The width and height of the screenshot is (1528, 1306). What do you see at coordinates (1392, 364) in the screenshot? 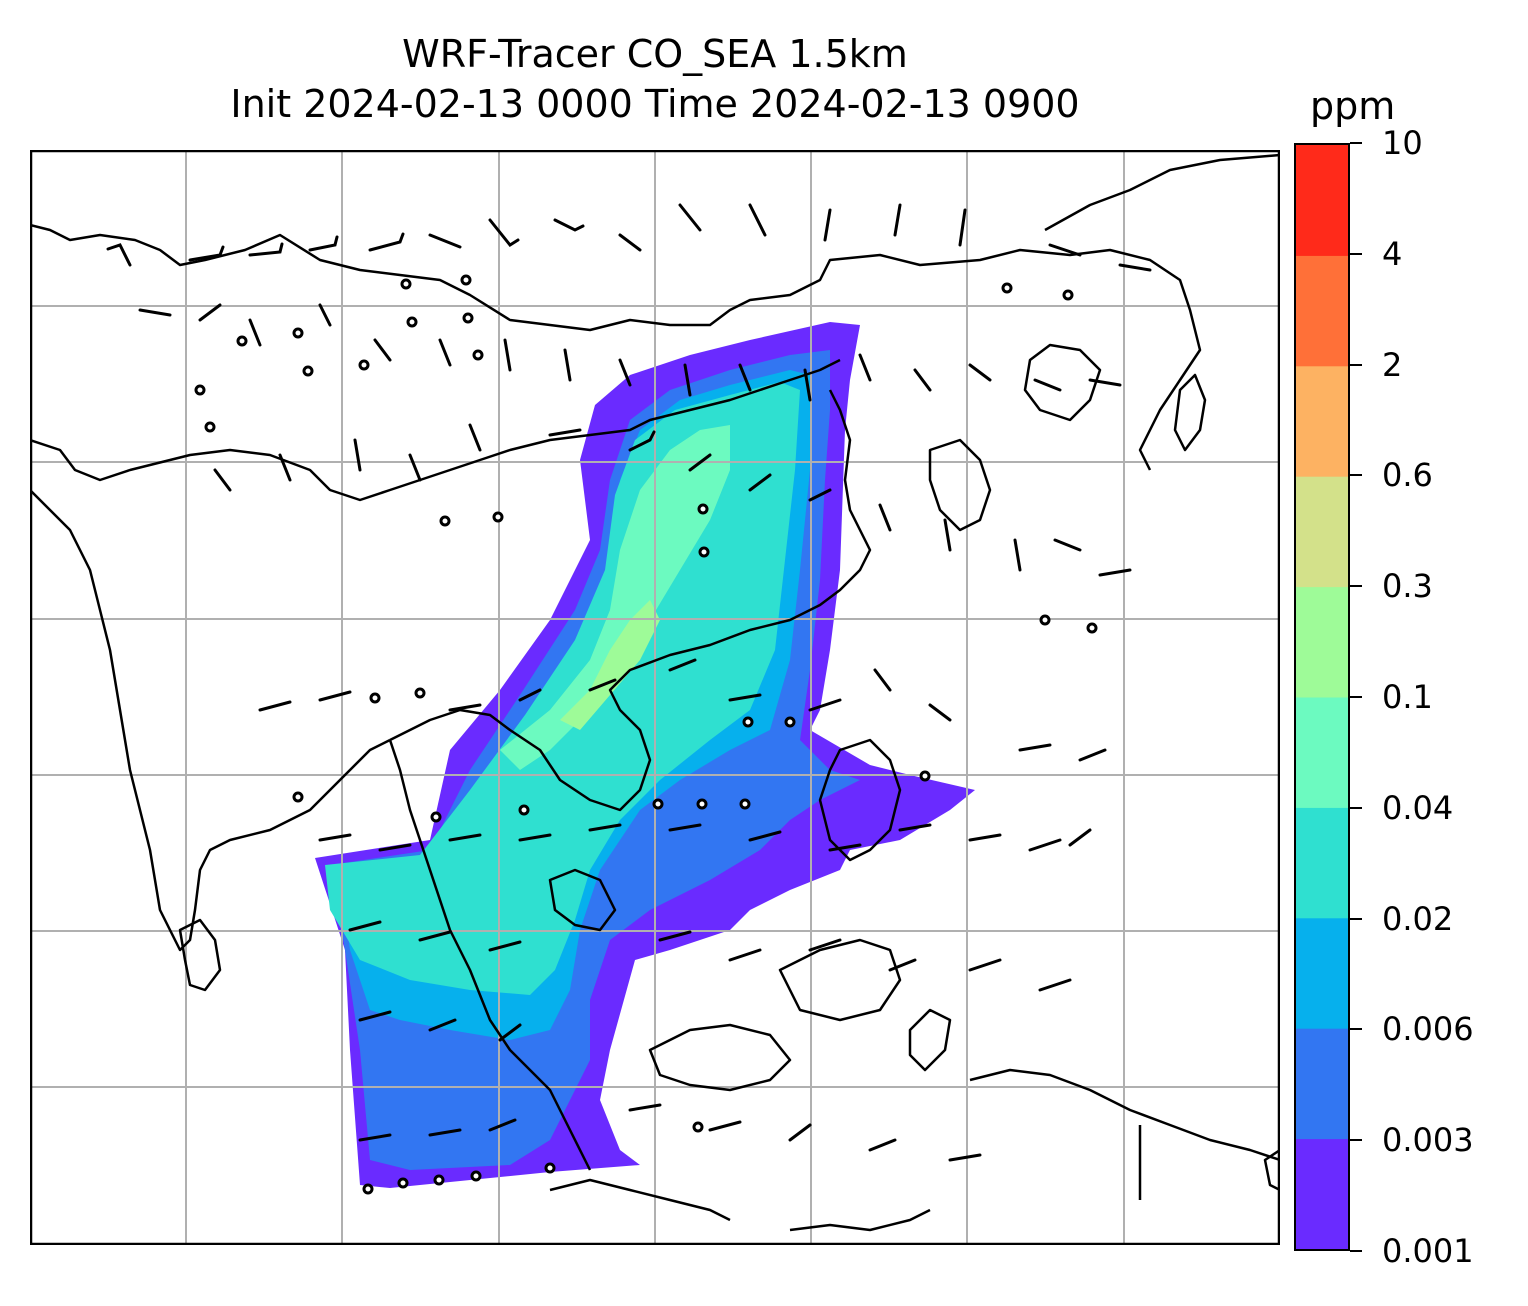
I see `colorbar-tick-label: 2` at bounding box center [1392, 364].